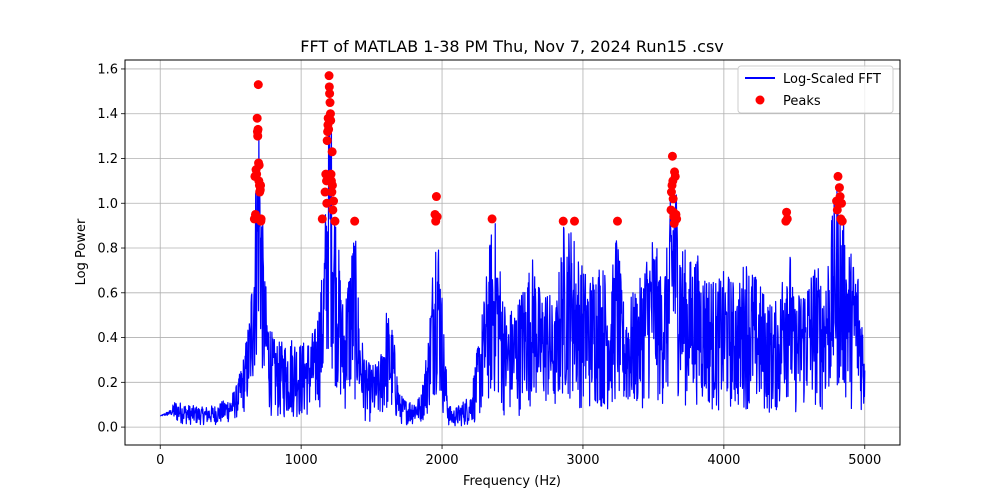  I want to click on x-tick-label: 3000, so click(582, 460).